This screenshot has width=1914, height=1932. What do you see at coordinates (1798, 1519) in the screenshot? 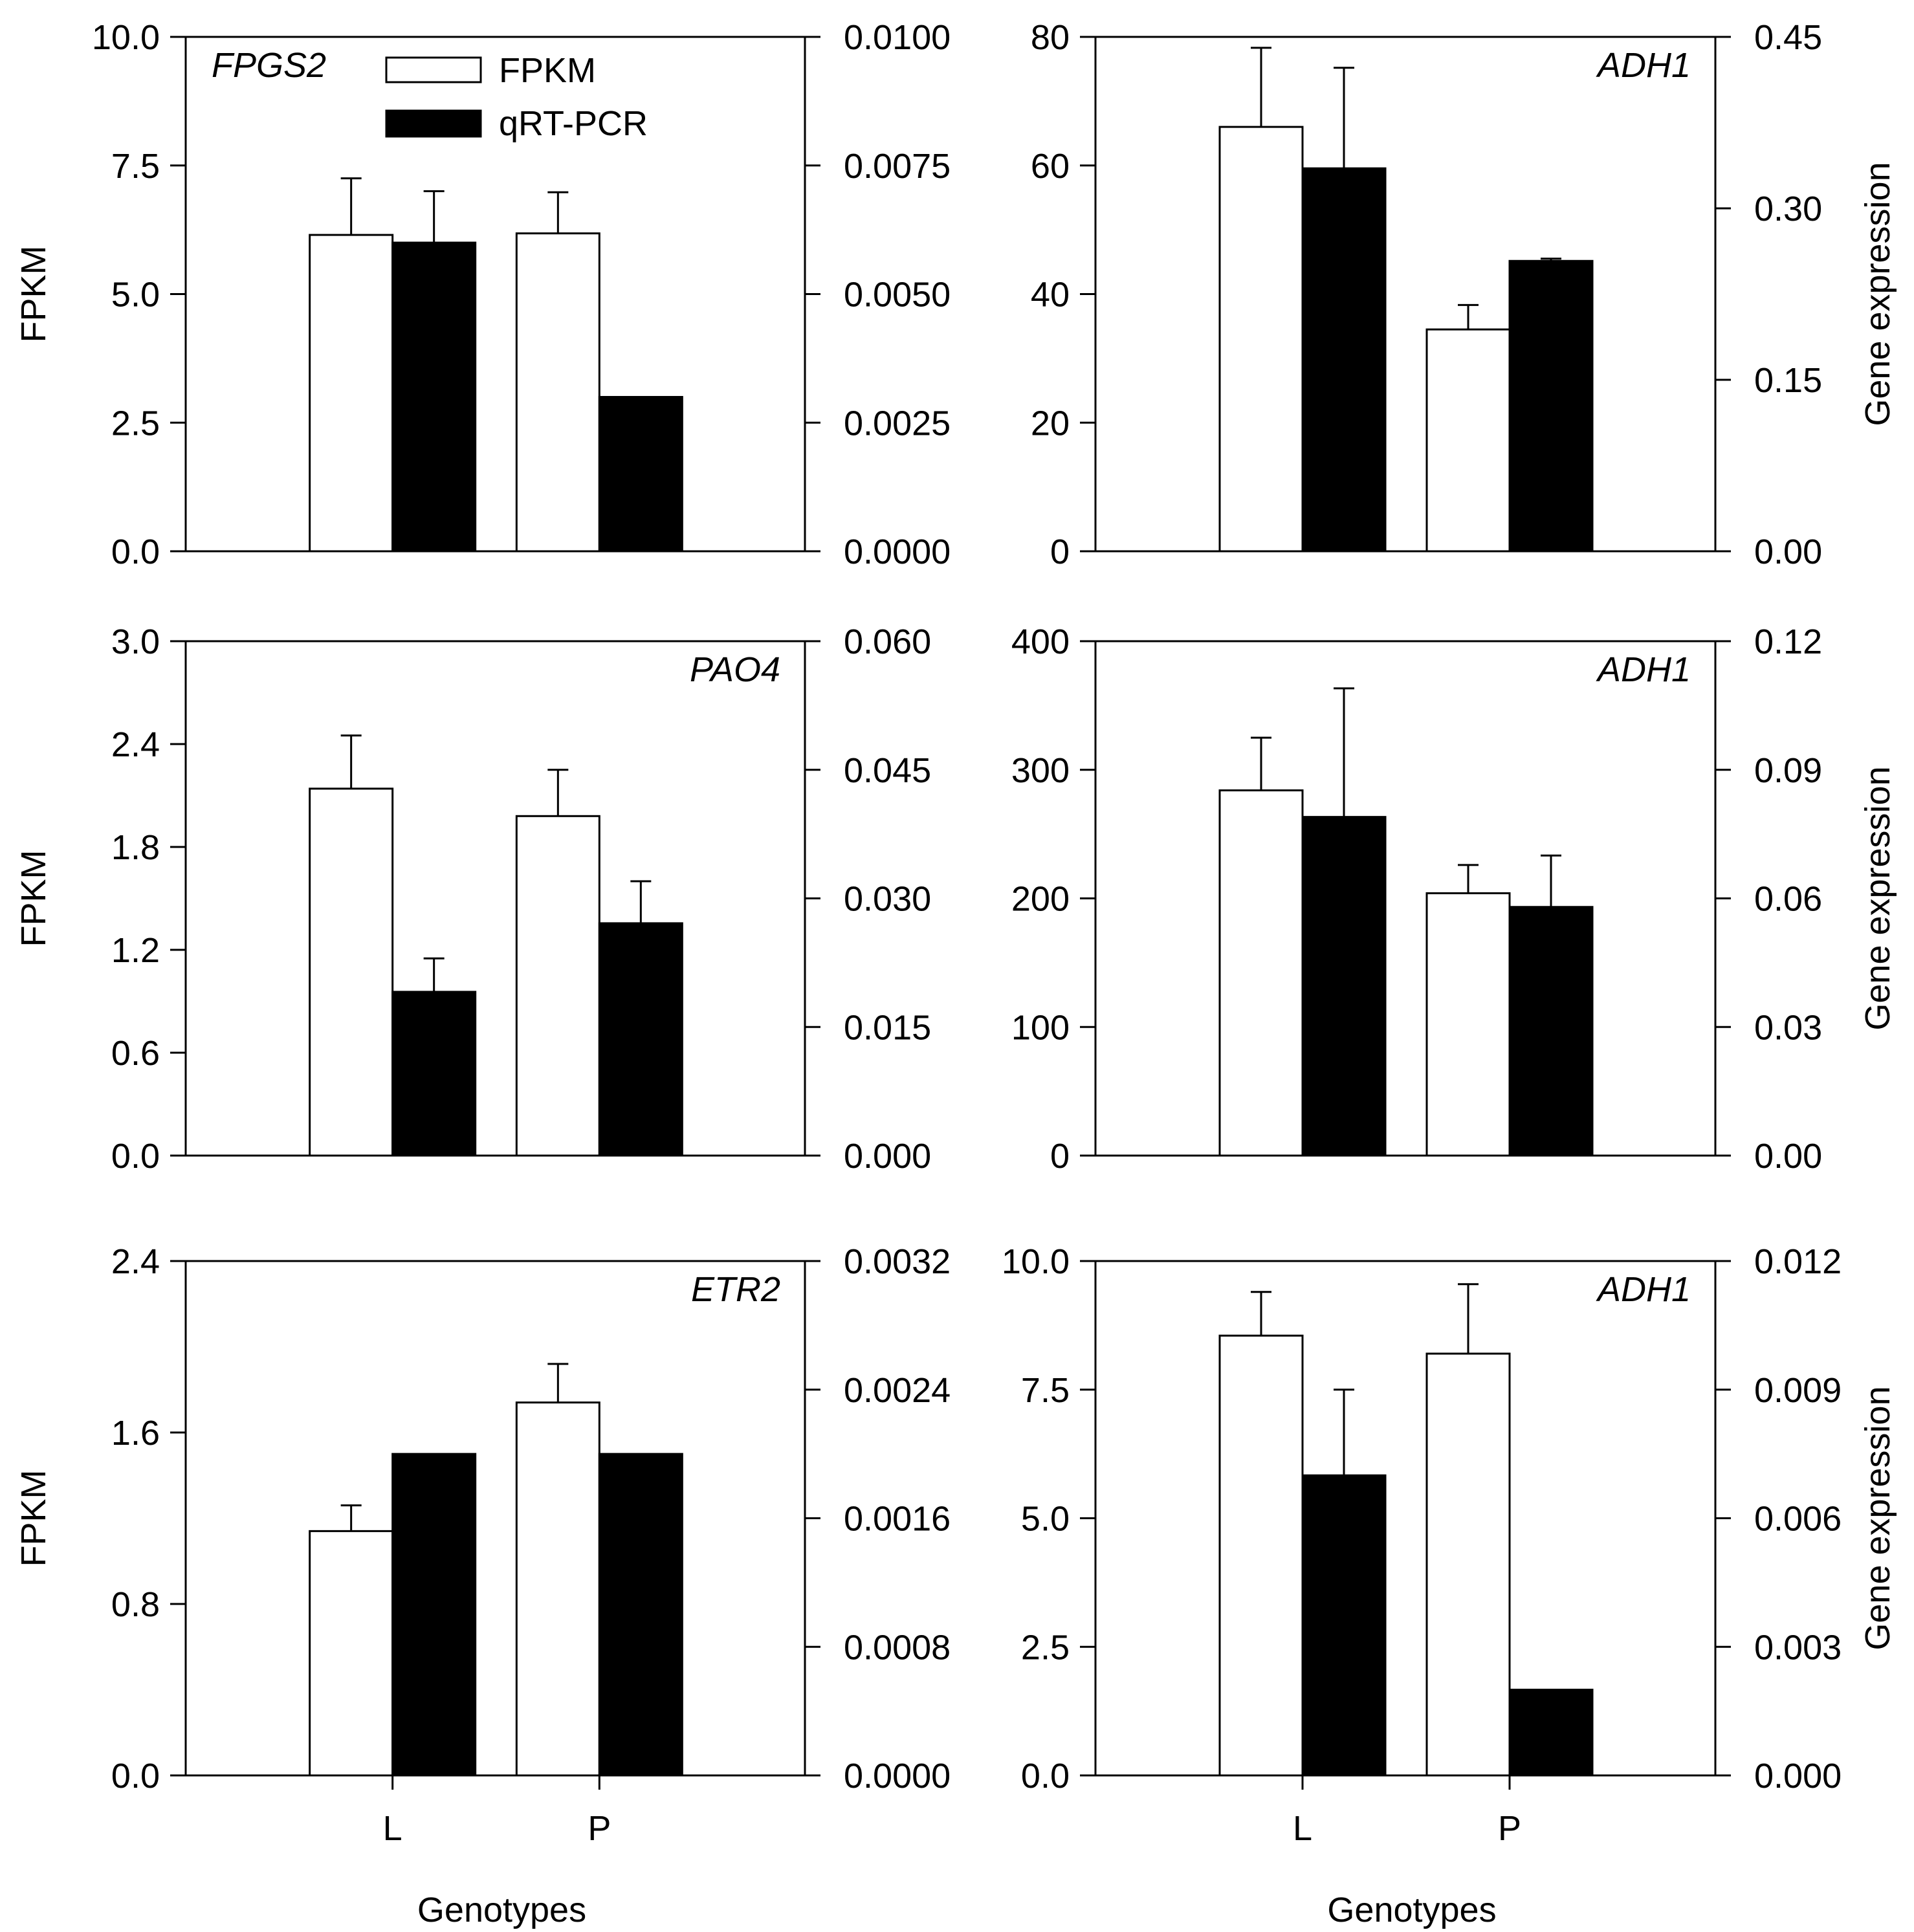
I see `right-tick-label: 0.006` at bounding box center [1798, 1519].